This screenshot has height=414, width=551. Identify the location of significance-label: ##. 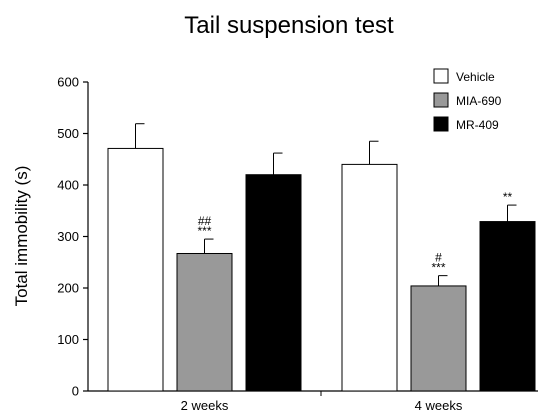
(205, 221).